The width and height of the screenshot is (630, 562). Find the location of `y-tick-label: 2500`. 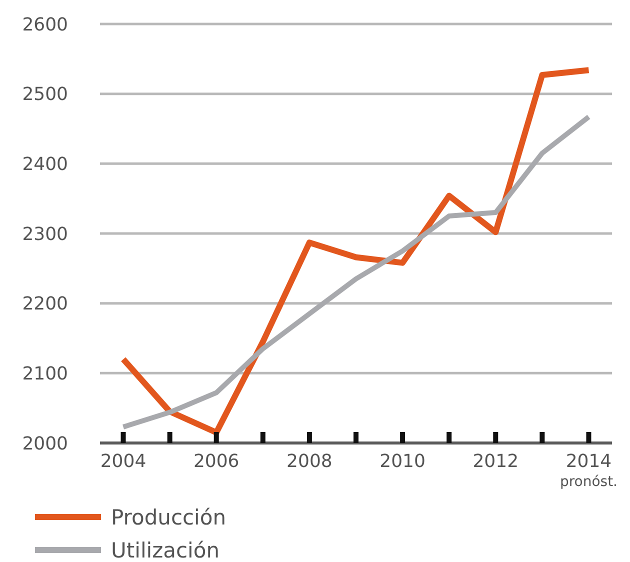

y-tick-label: 2500 is located at coordinates (45, 95).